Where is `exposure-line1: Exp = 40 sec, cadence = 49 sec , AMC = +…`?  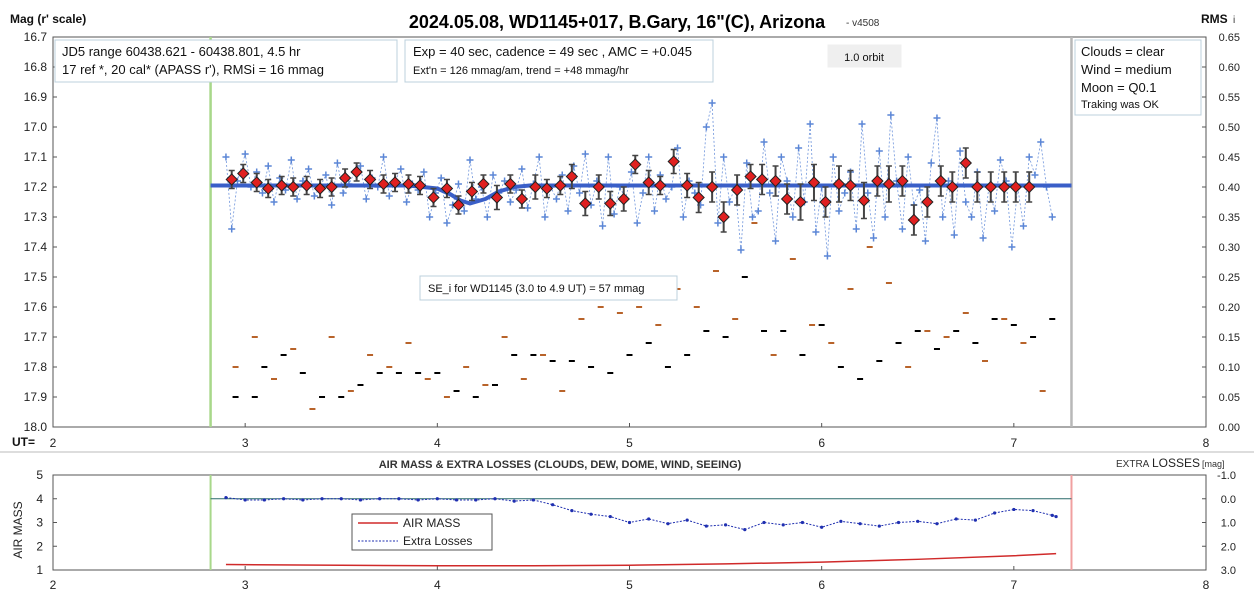
exposure-line1: Exp = 40 sec, cadence = 49 sec , AMC = +… is located at coordinates (552, 51).